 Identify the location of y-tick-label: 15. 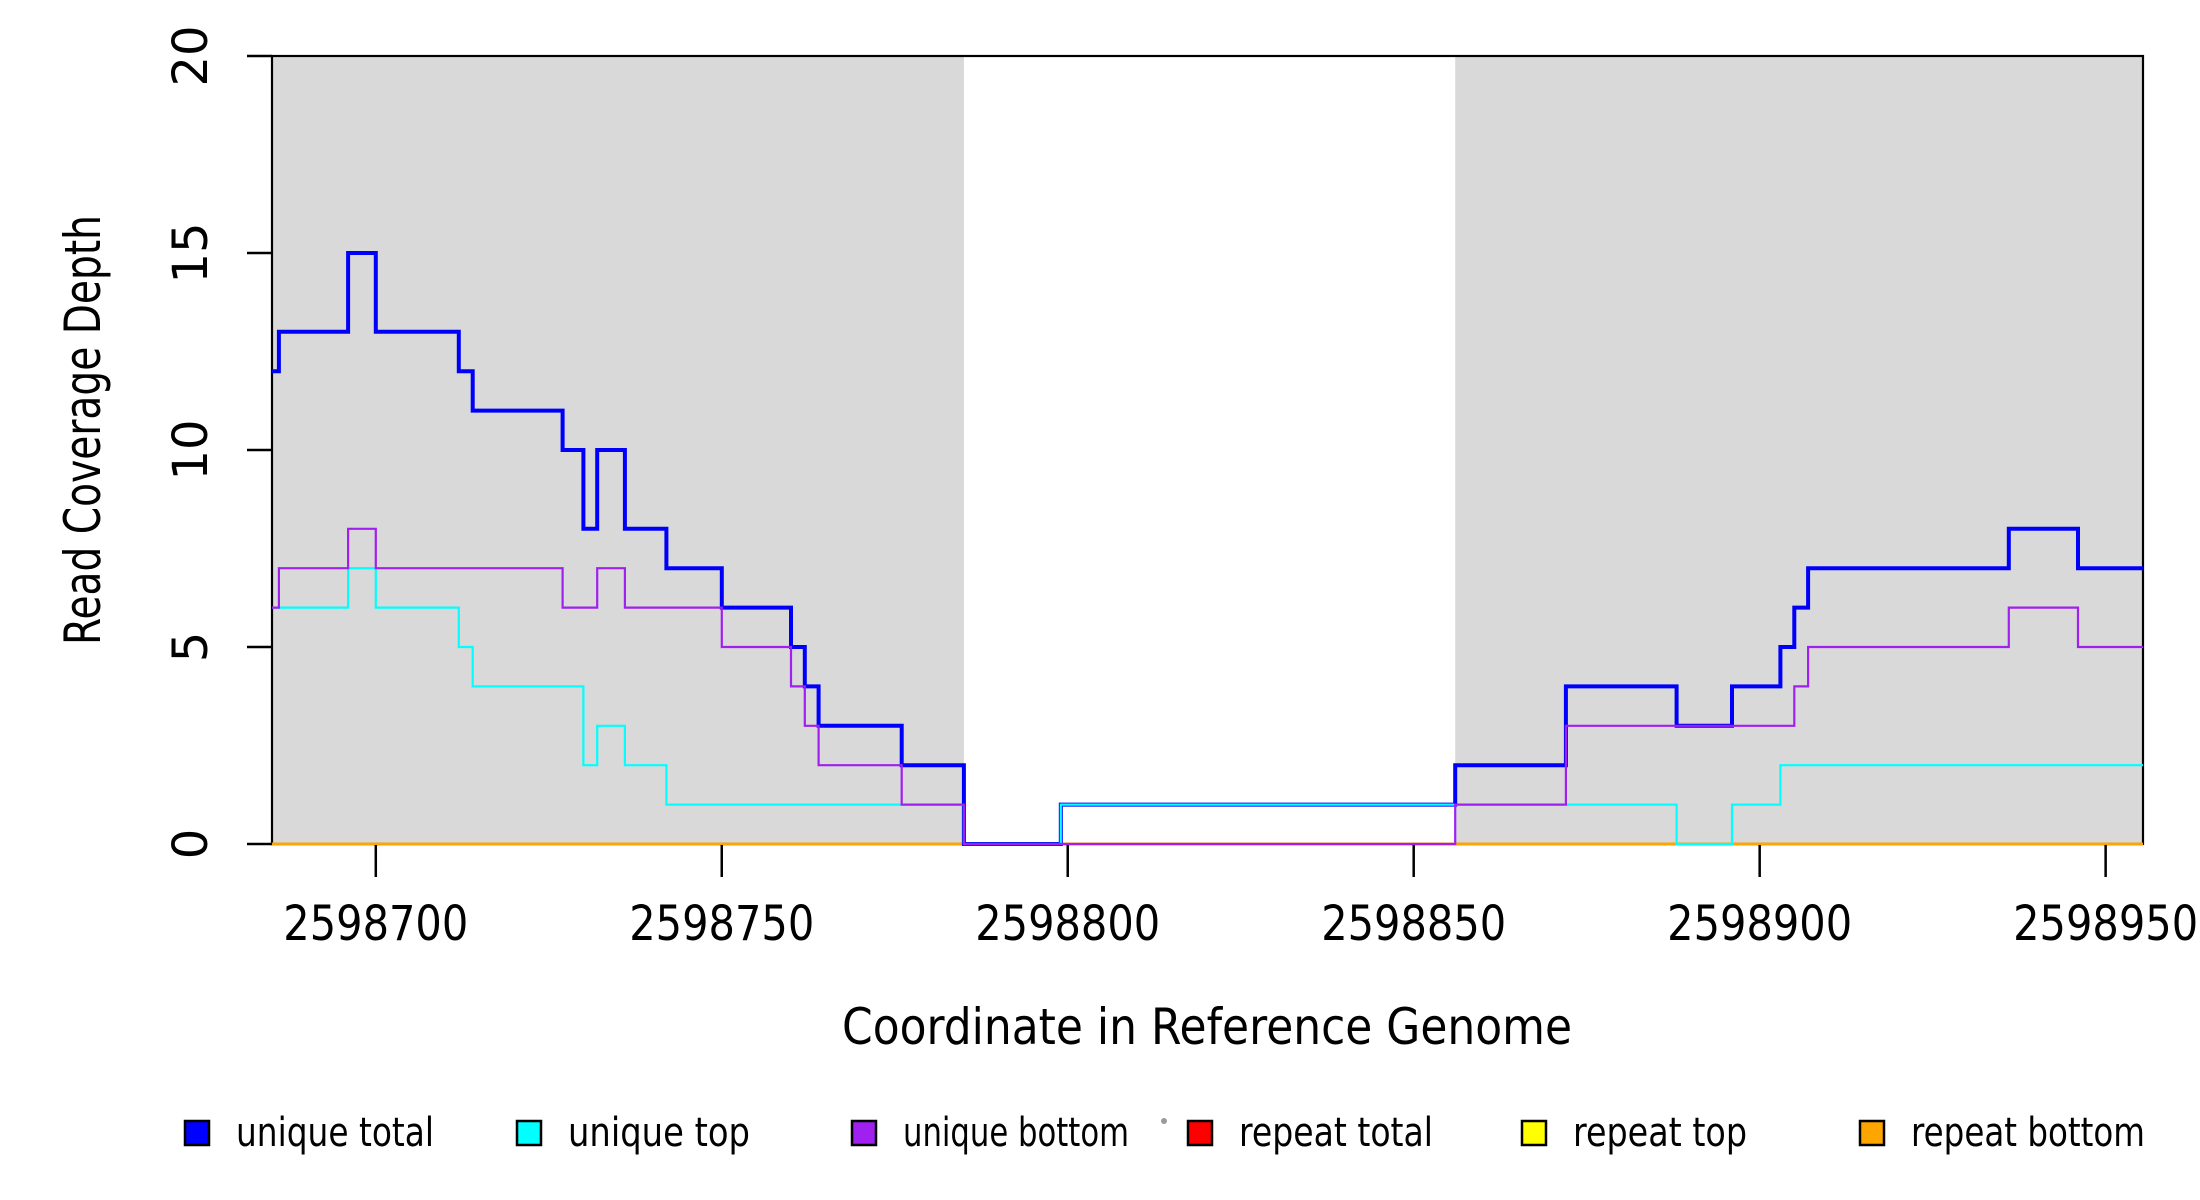
(191, 252).